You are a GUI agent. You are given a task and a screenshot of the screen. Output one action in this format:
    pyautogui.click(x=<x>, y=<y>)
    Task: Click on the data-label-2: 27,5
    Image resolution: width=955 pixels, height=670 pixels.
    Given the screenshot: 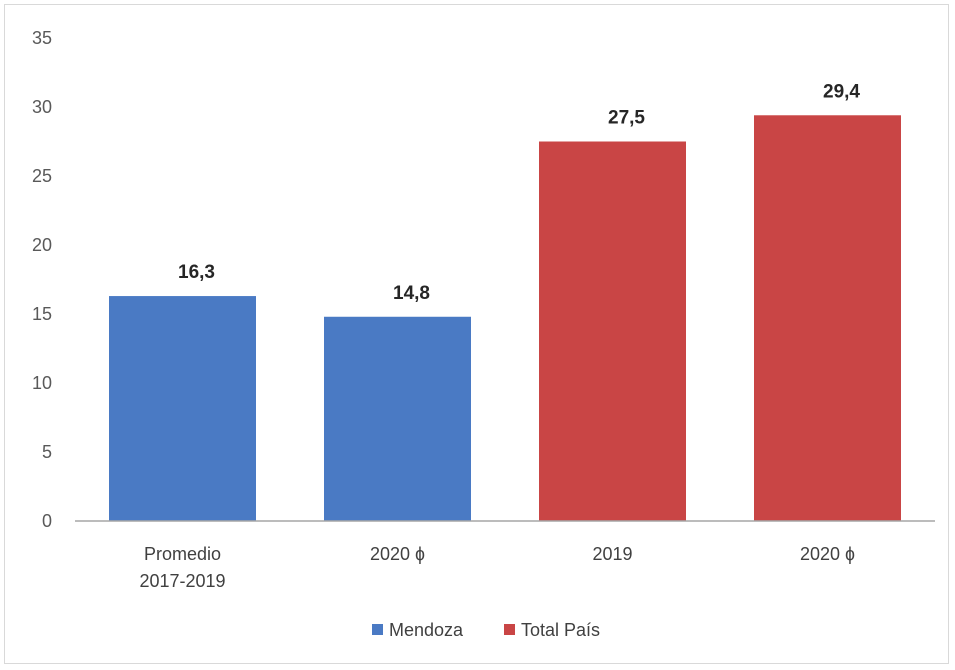 What is the action you would take?
    pyautogui.click(x=626, y=118)
    